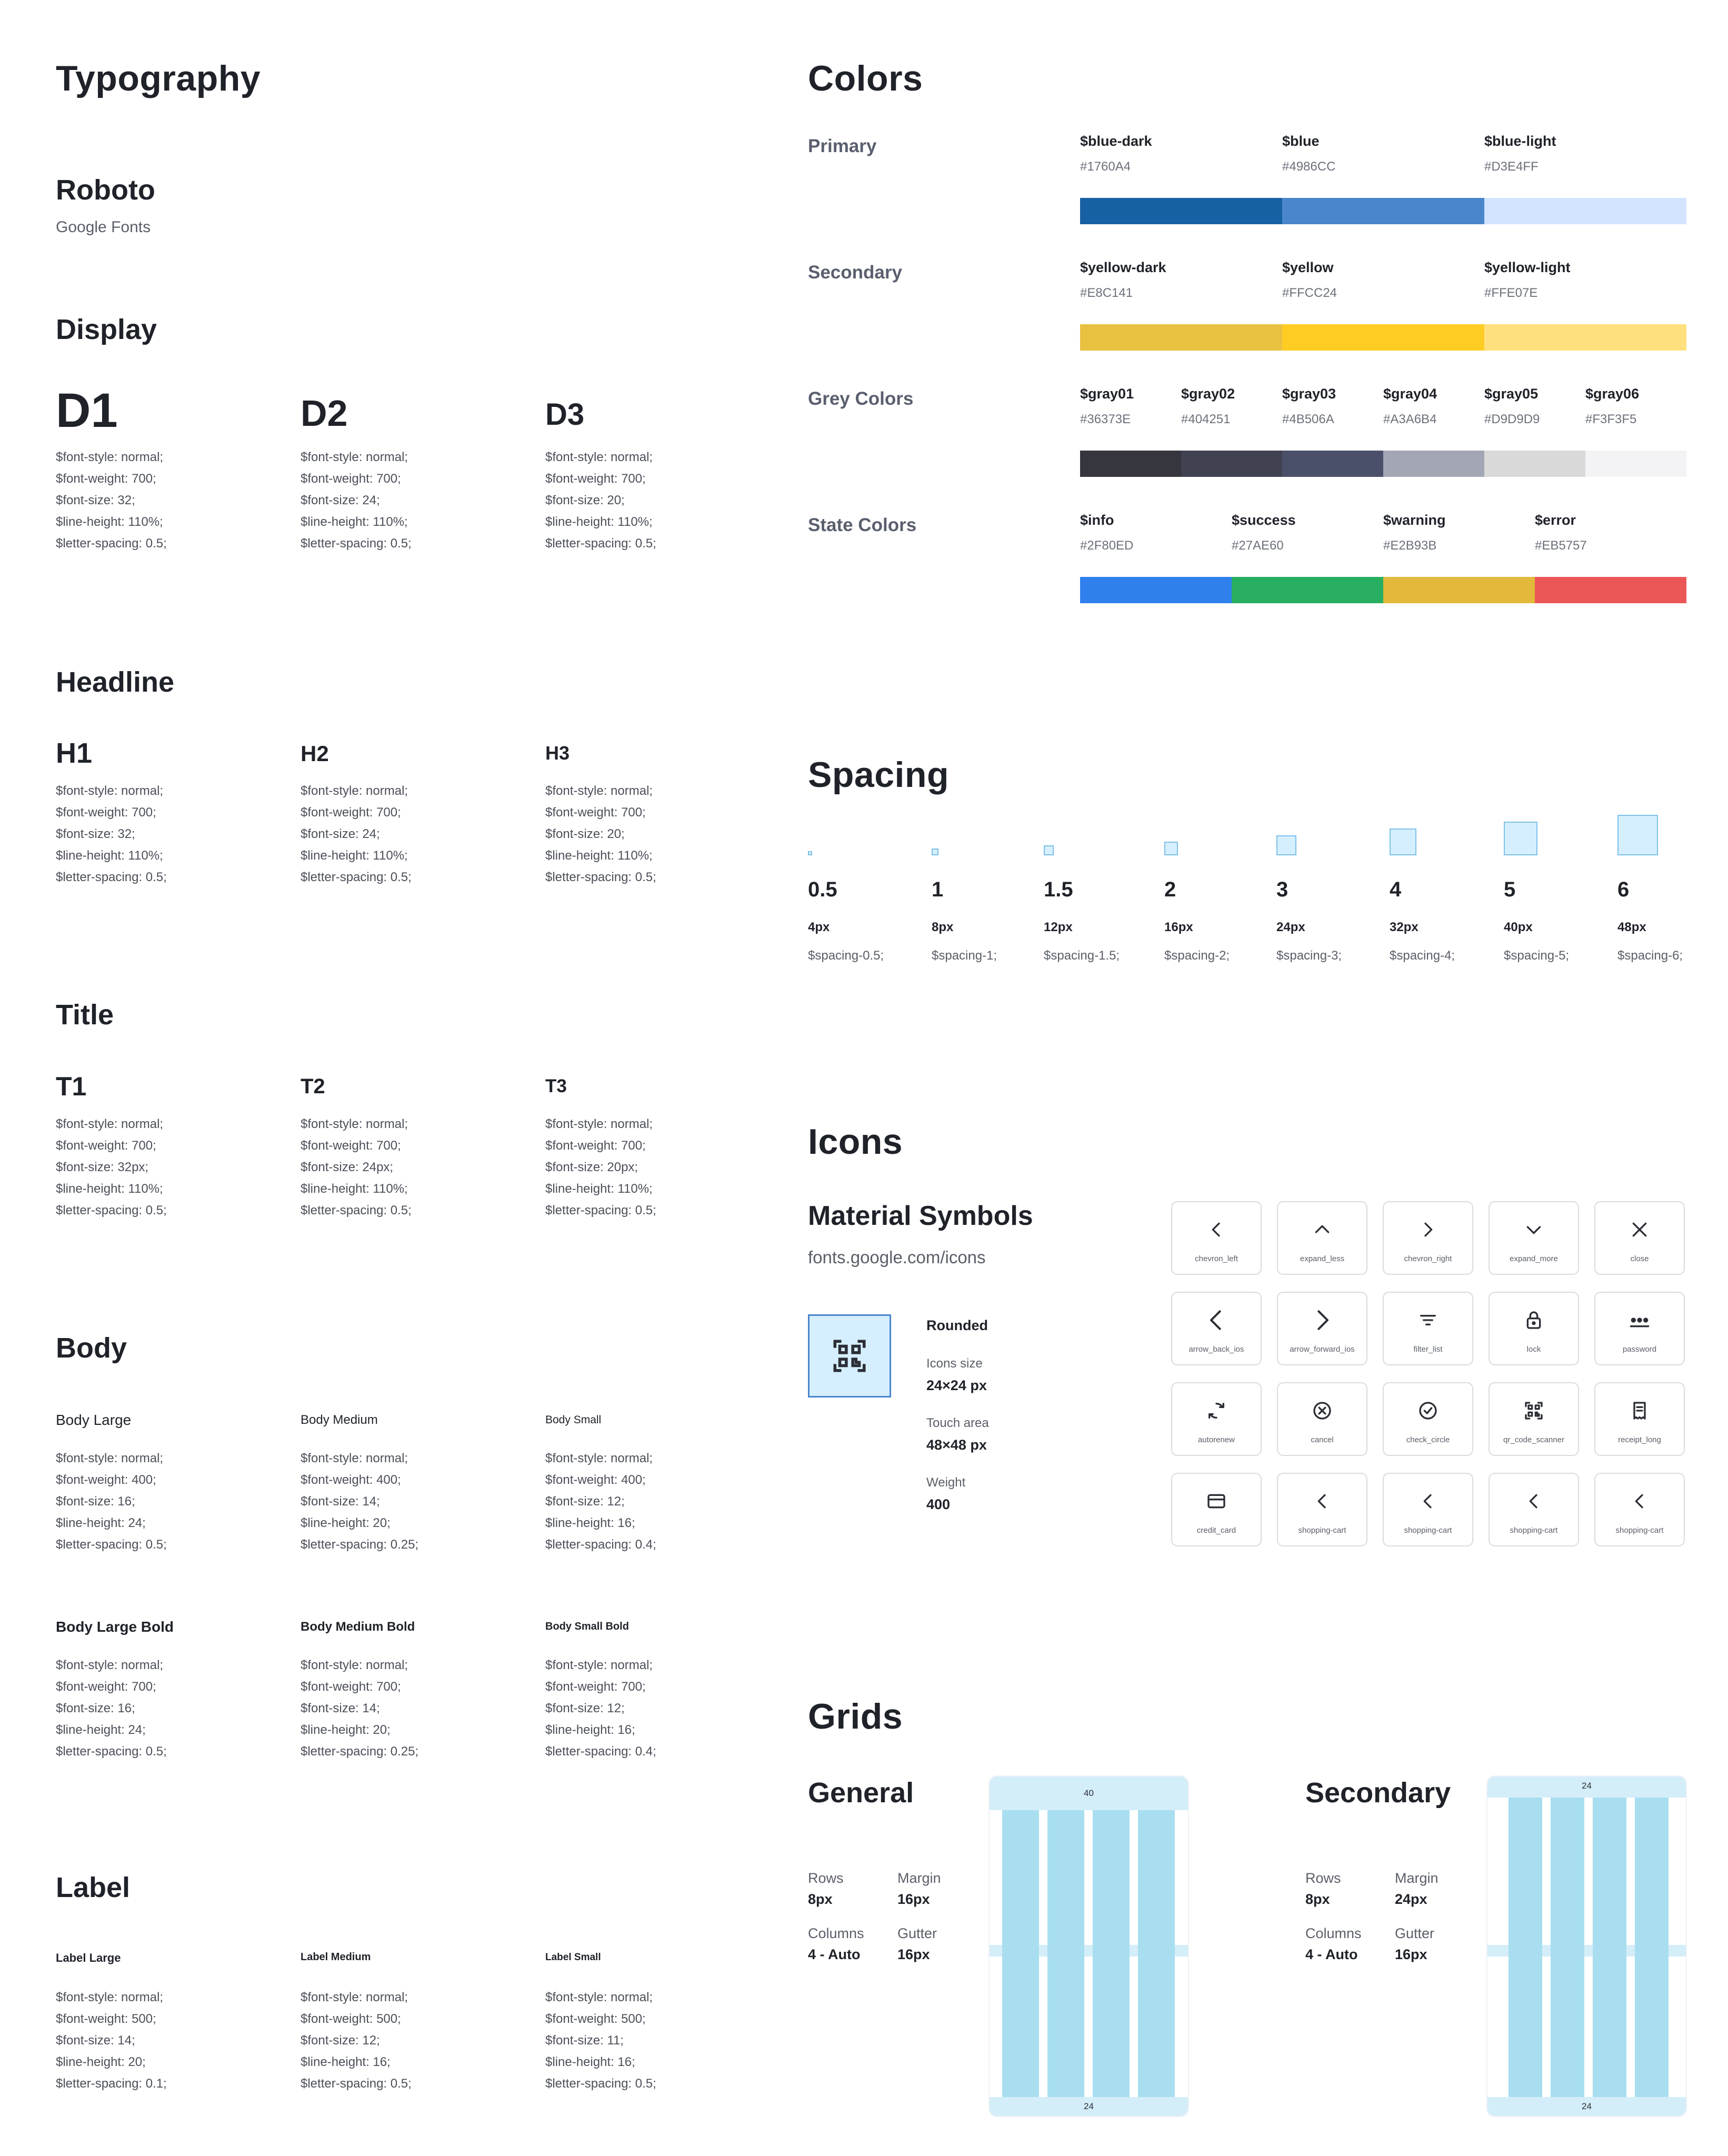  What do you see at coordinates (358, 1627) in the screenshot?
I see `body-medium-bold-label: Body Medium Bold` at bounding box center [358, 1627].